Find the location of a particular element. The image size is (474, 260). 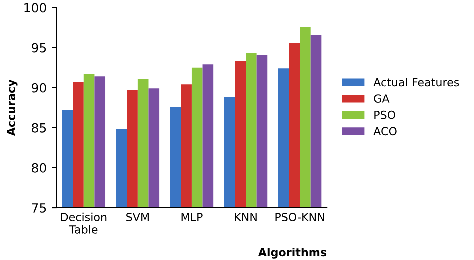

y-tick-label: 90 is located at coordinates (39, 88).